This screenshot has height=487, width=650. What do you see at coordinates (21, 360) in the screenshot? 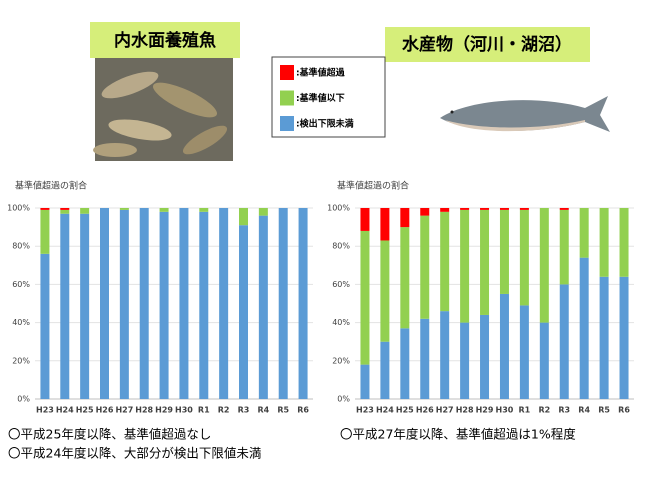
I see `y-tick-label: 20%` at bounding box center [21, 360].